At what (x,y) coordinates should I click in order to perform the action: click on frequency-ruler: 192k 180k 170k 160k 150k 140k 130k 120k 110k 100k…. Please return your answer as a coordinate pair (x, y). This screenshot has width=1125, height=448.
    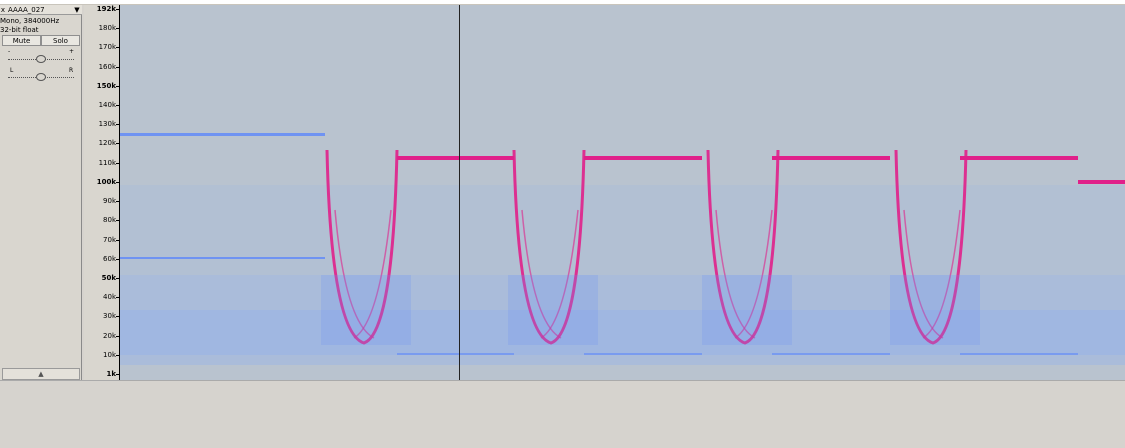
    Looking at the image, I should click on (102, 192).